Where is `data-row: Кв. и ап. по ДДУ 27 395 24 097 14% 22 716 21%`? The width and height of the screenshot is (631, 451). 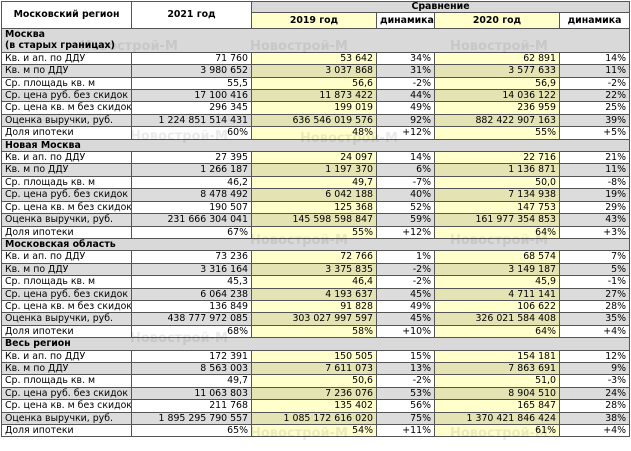 data-row: Кв. и ап. по ДДУ 27 395 24 097 14% 22 716 21% is located at coordinates (316, 158).